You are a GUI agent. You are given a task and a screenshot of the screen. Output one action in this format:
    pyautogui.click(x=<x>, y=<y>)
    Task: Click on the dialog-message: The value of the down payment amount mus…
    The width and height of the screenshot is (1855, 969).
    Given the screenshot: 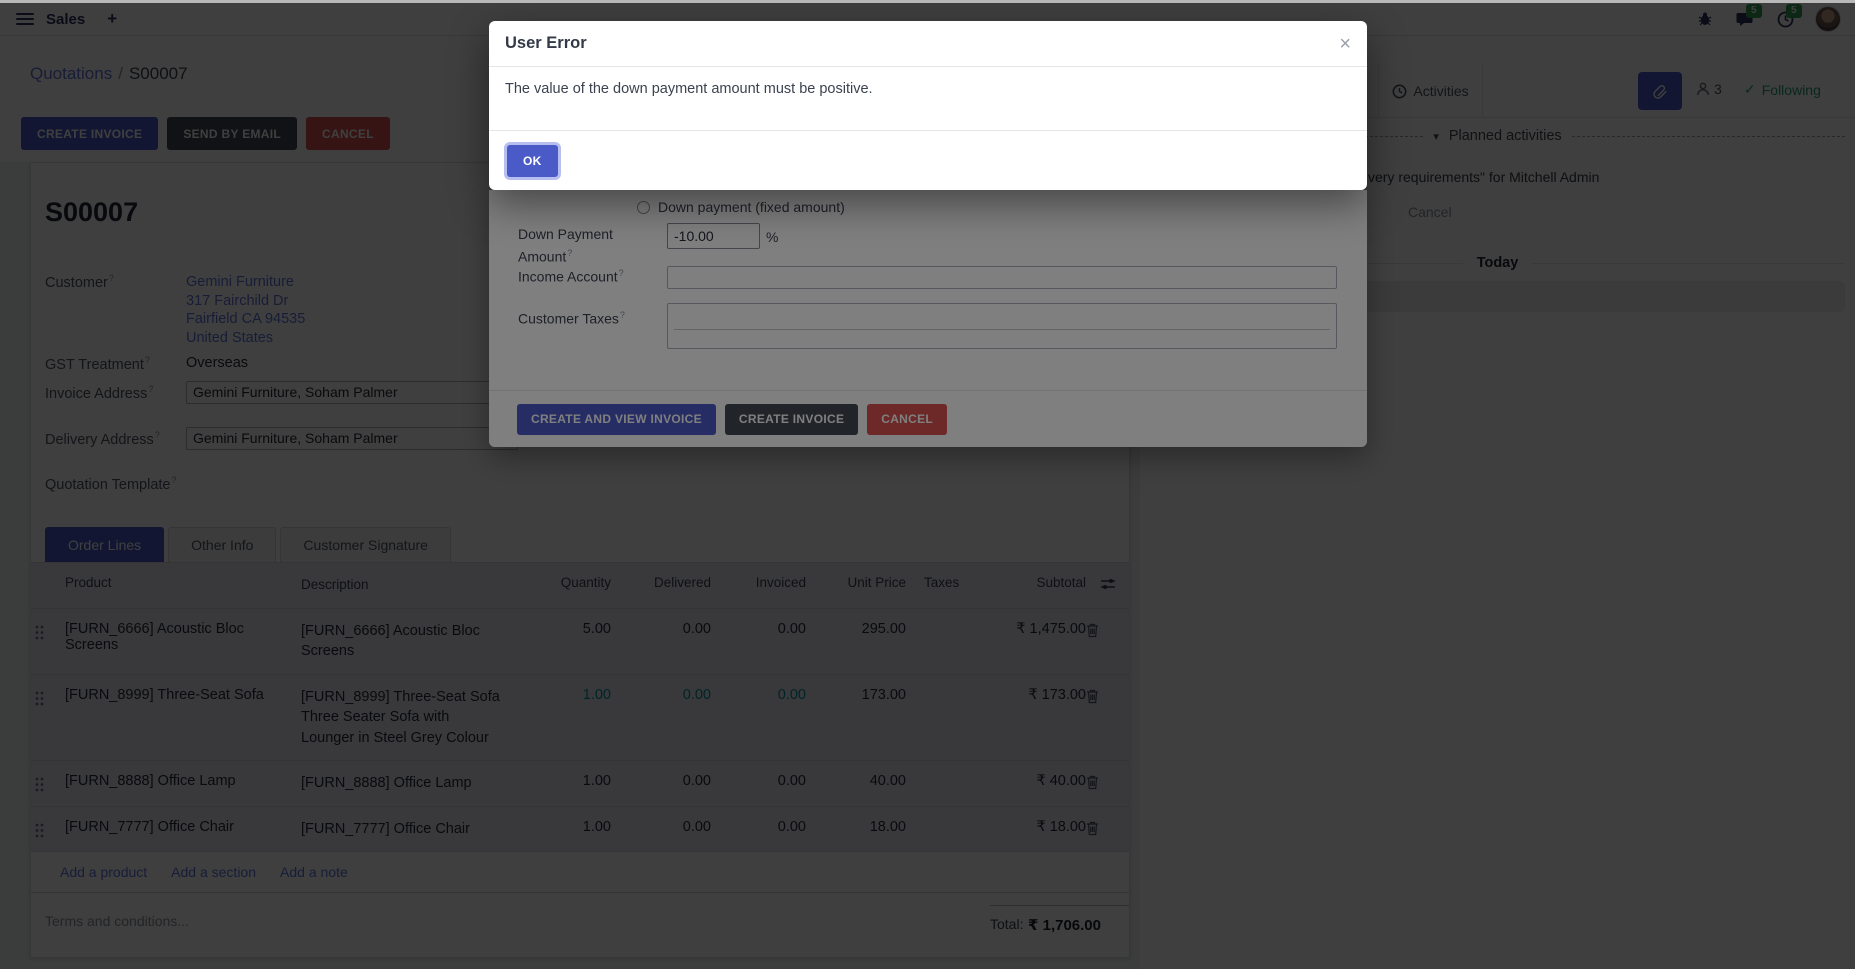 What is the action you would take?
    pyautogui.click(x=689, y=89)
    